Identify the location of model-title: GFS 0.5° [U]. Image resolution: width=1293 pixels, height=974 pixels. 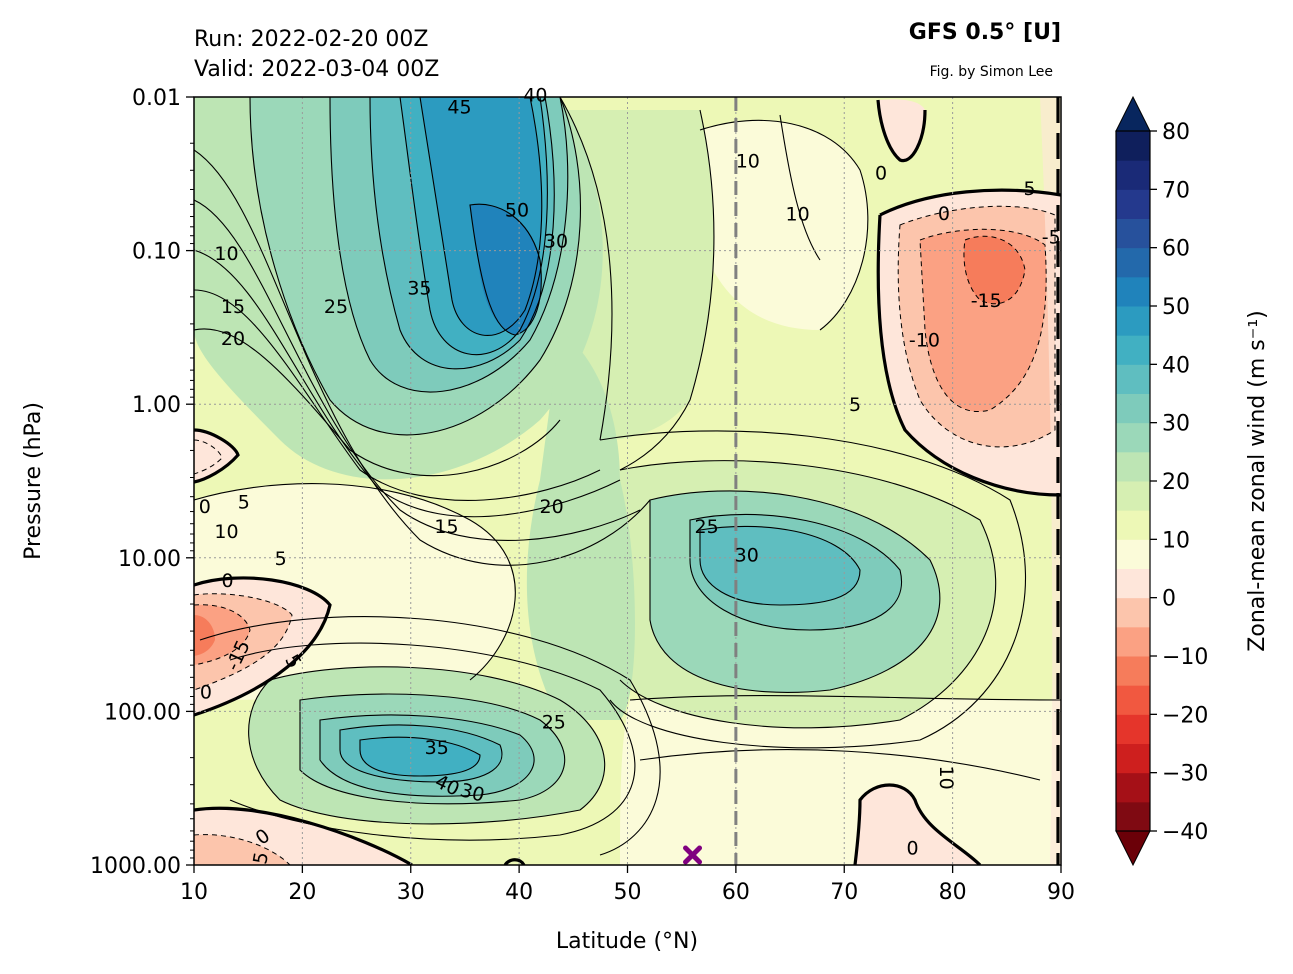
(984, 32).